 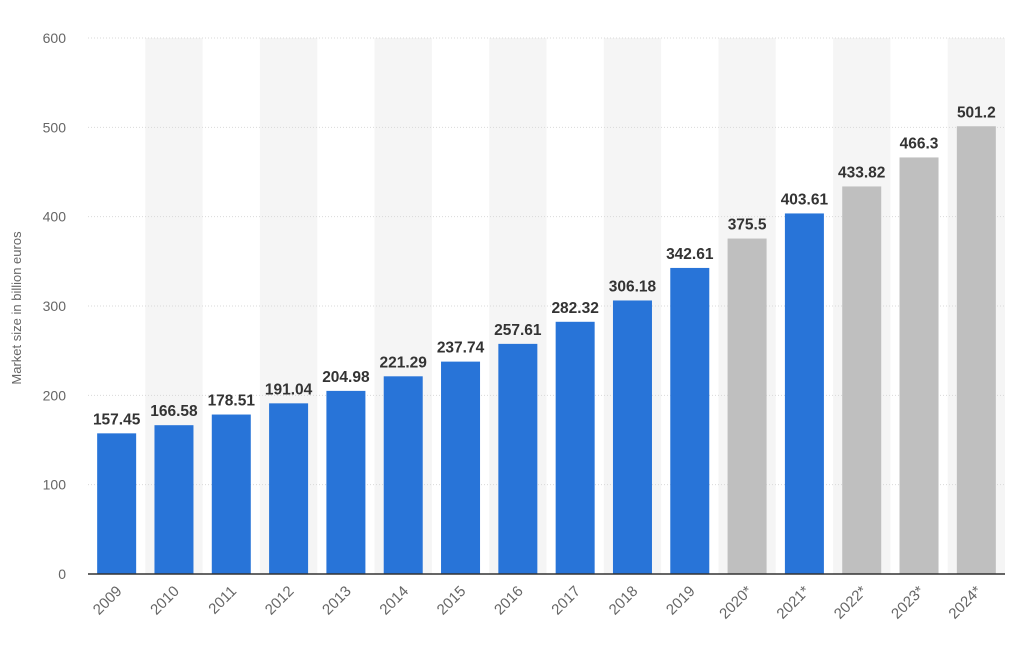 I want to click on y-axis-ticks: 0 100 200 300 400 500 600, so click(x=55, y=306).